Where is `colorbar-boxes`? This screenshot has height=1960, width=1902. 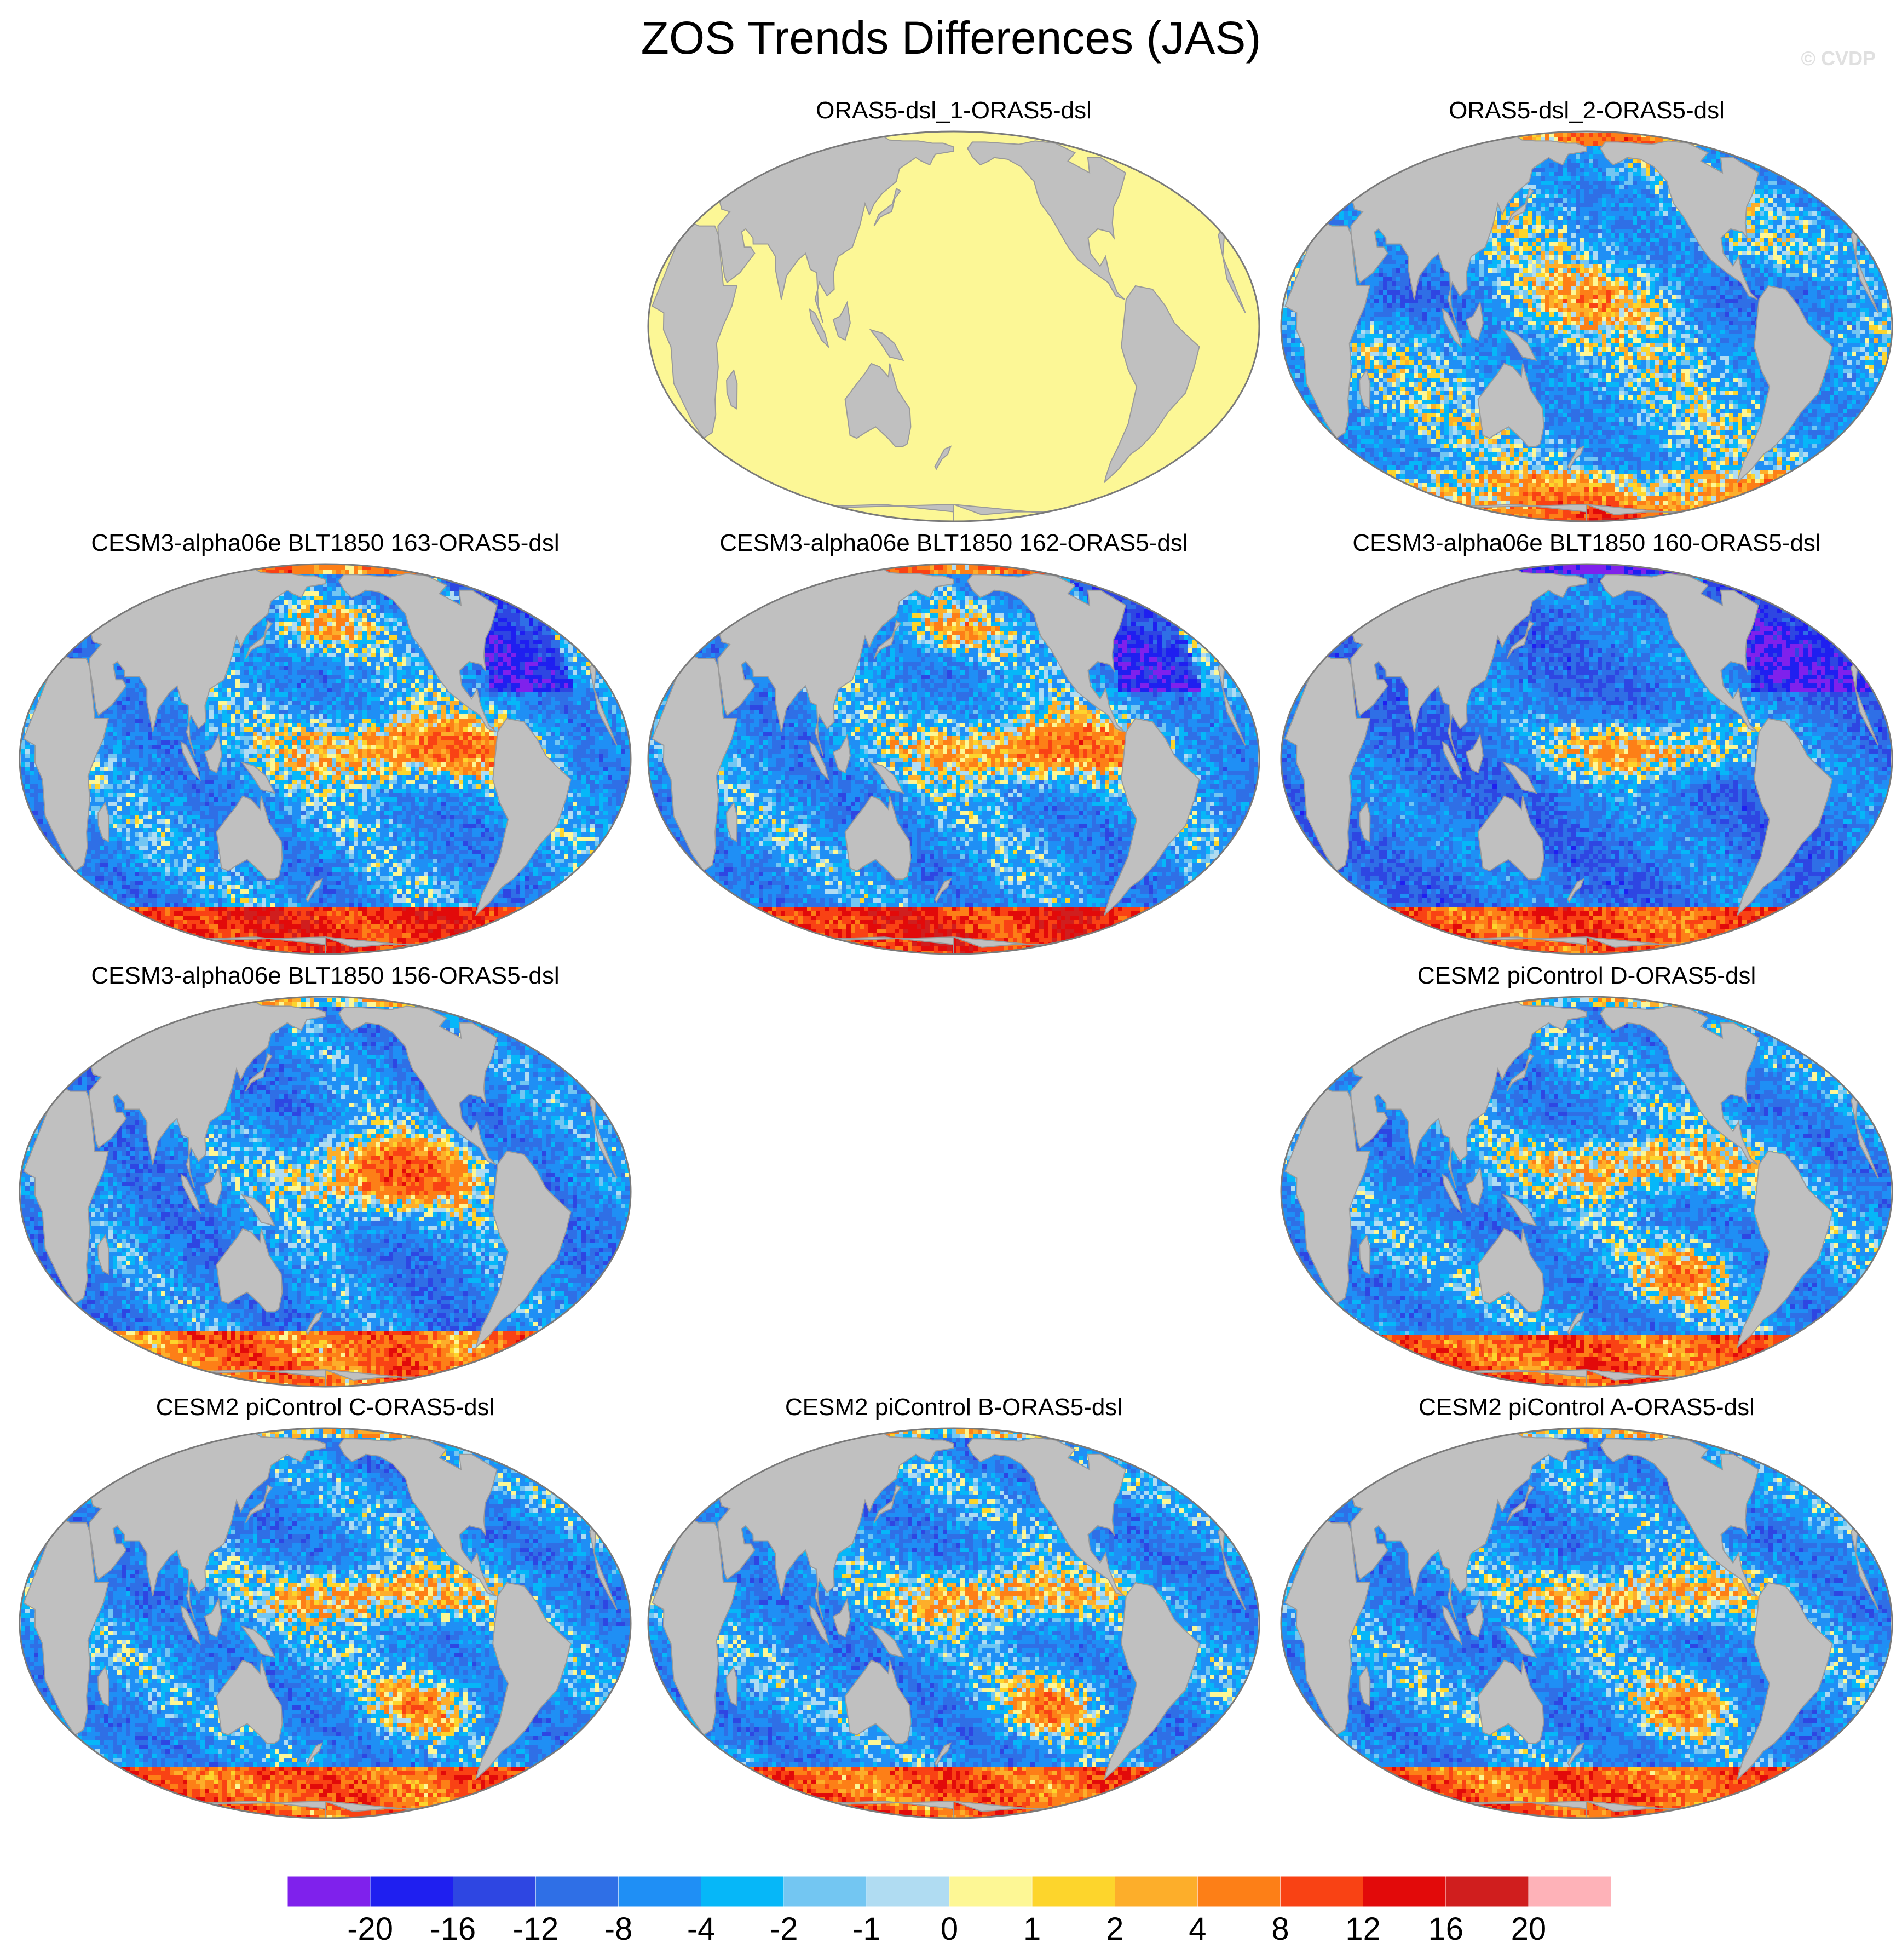
colorbar-boxes is located at coordinates (949, 1892).